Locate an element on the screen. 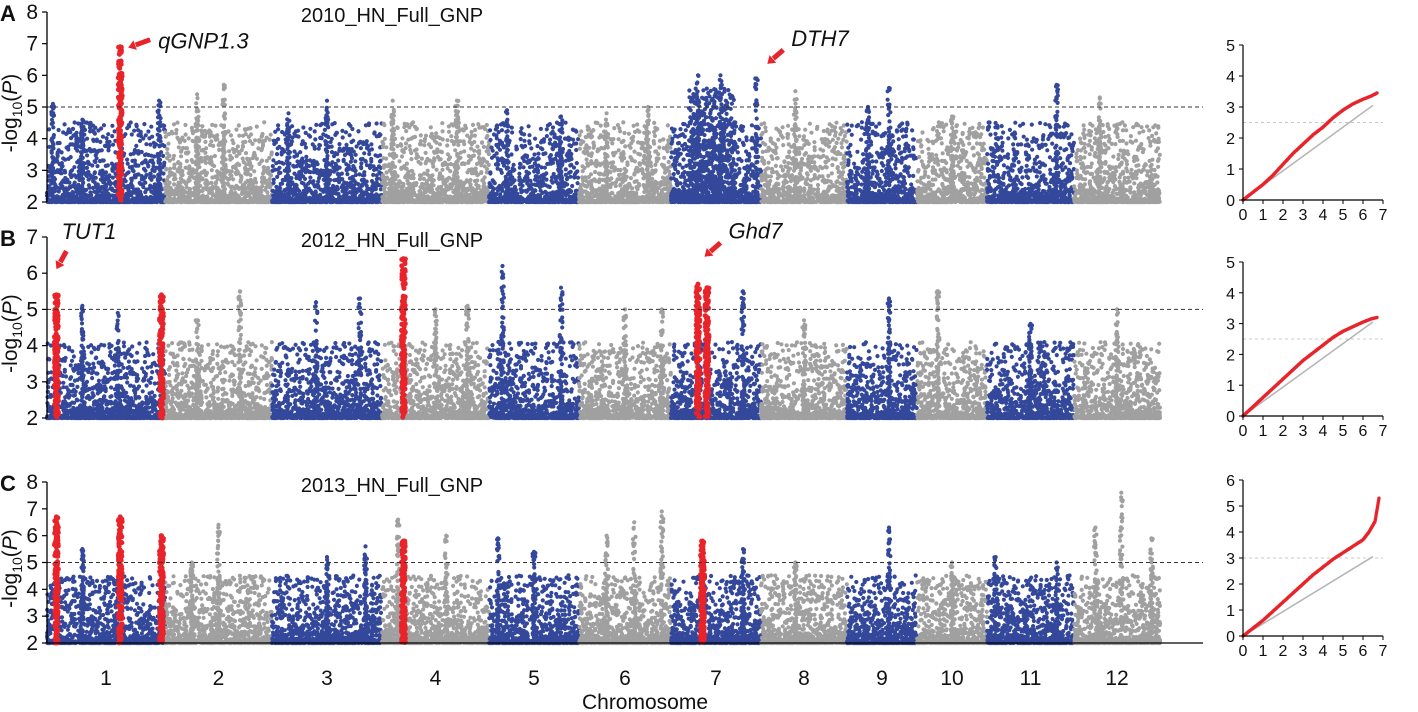 This screenshot has height=712, width=1418. chromosome-label: 7 is located at coordinates (716, 678).